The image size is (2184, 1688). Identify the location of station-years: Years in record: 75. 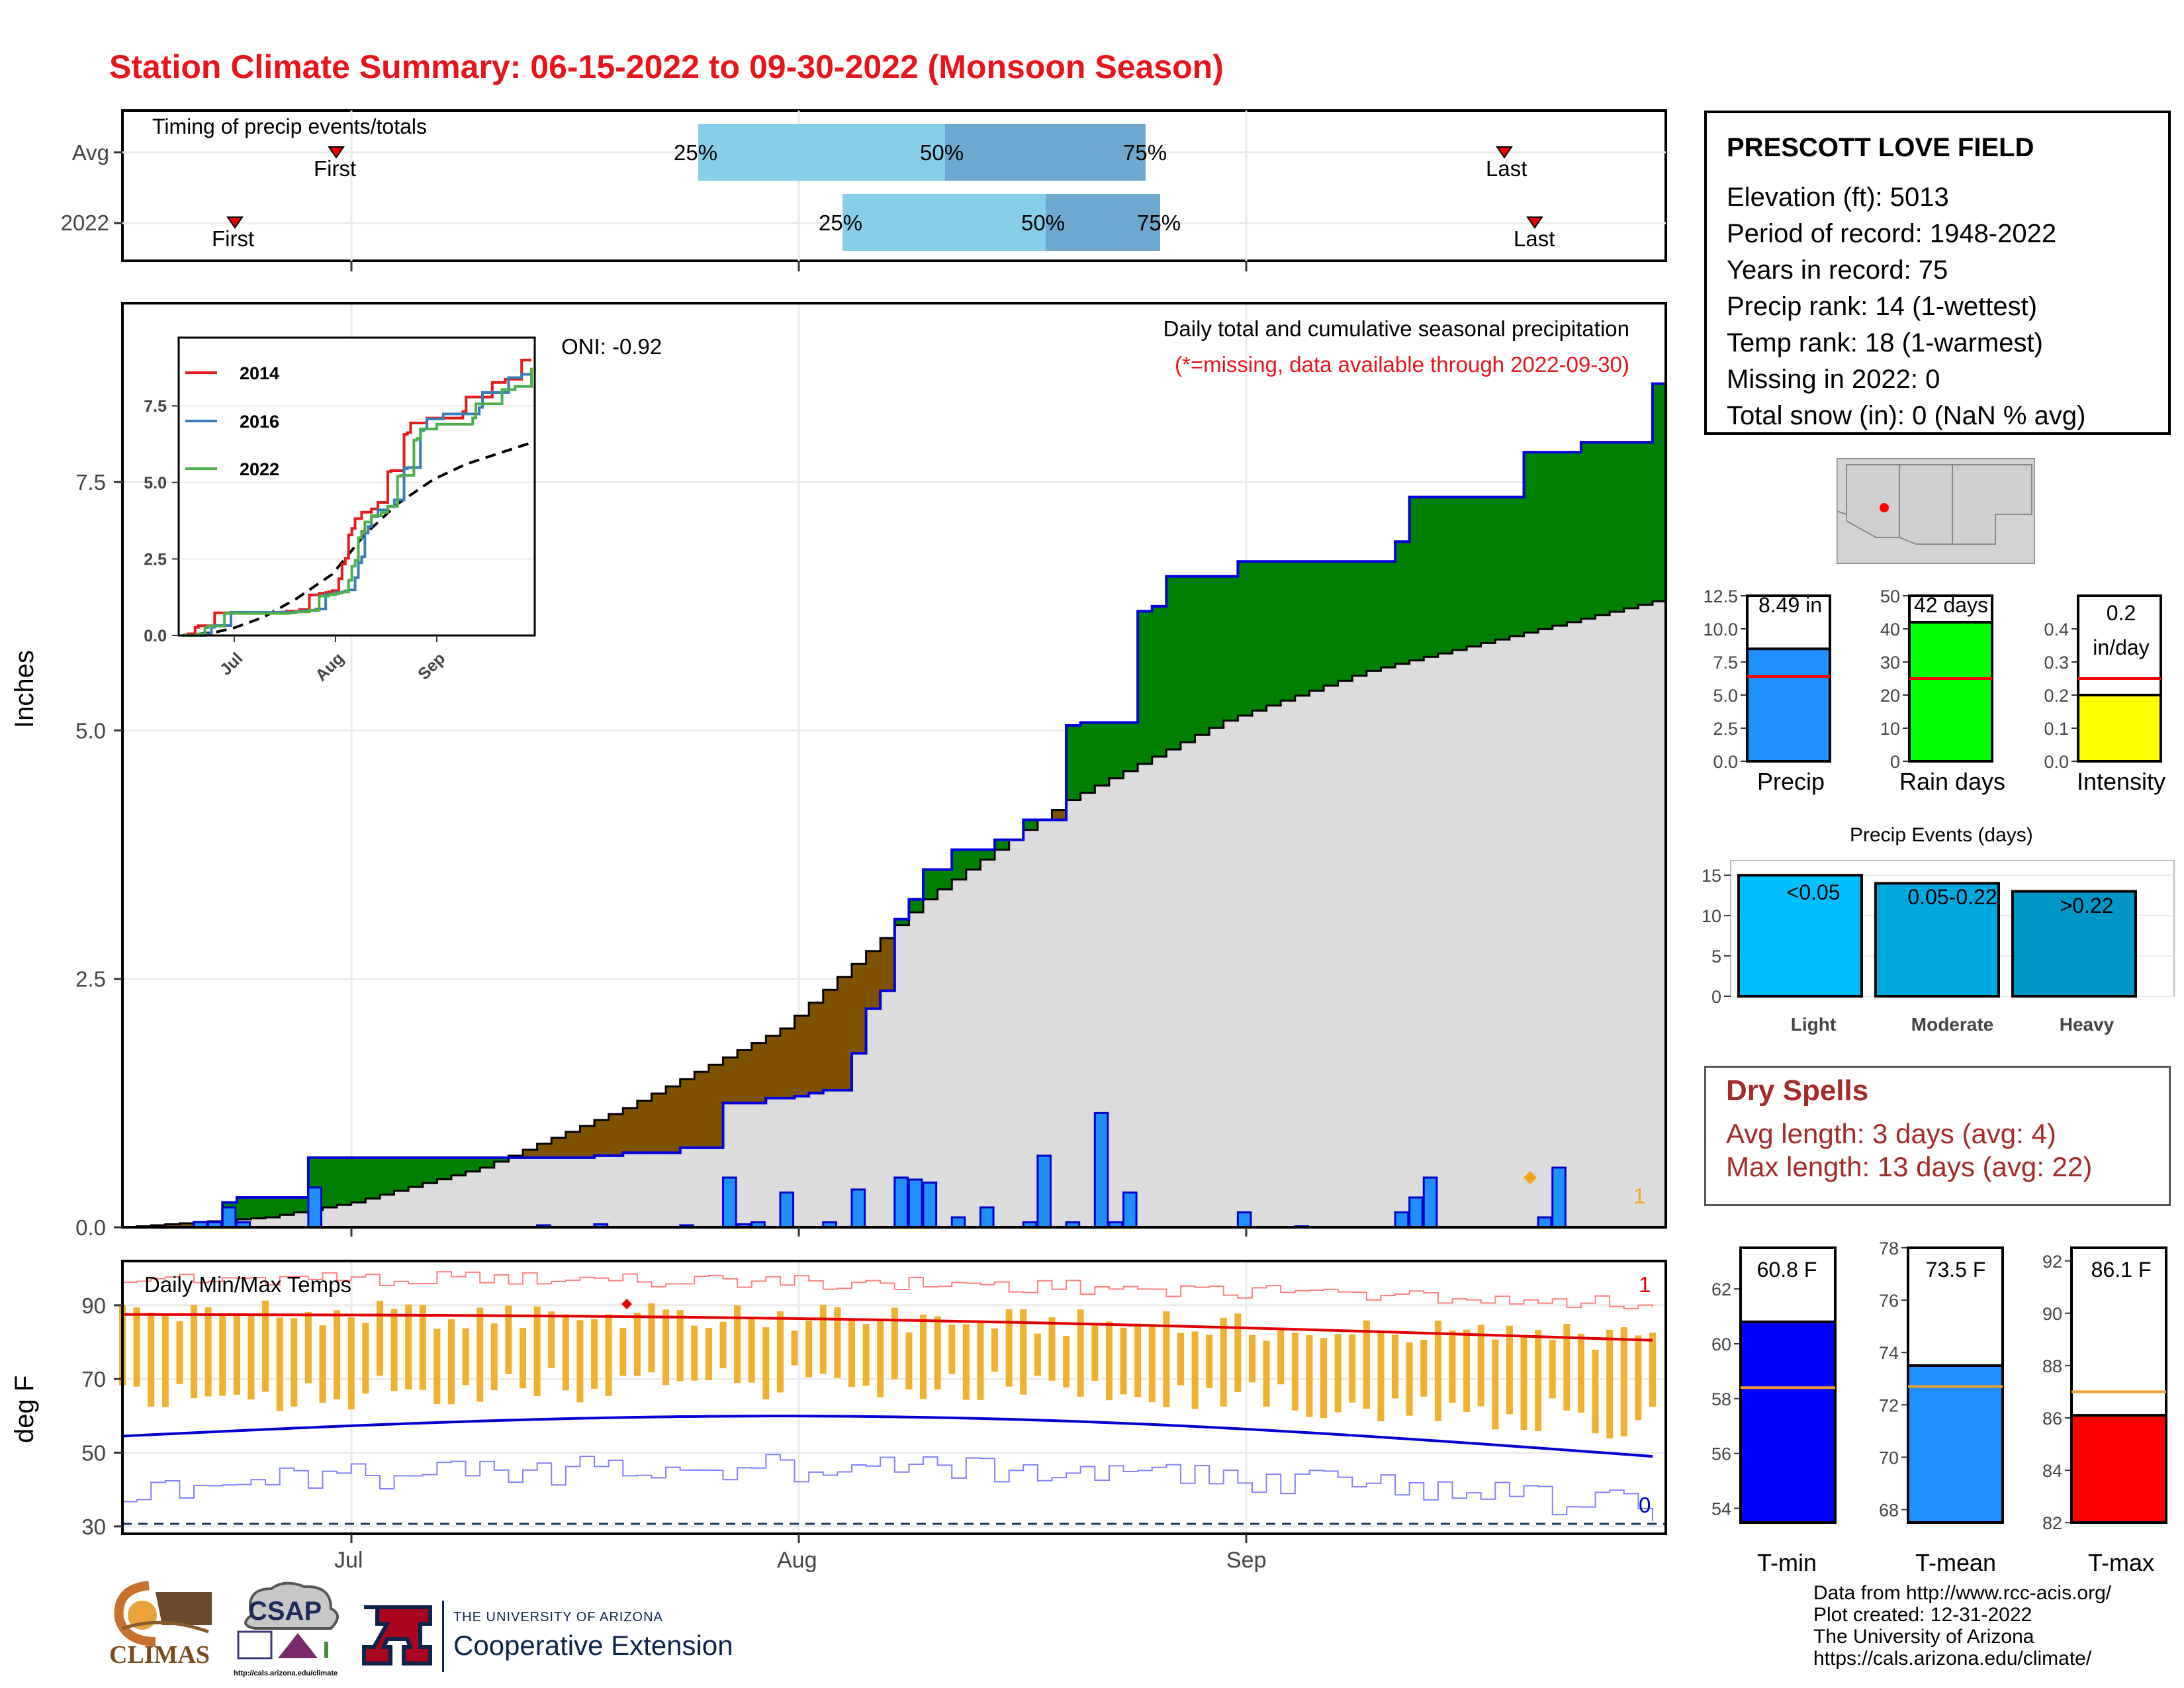
(1837, 270).